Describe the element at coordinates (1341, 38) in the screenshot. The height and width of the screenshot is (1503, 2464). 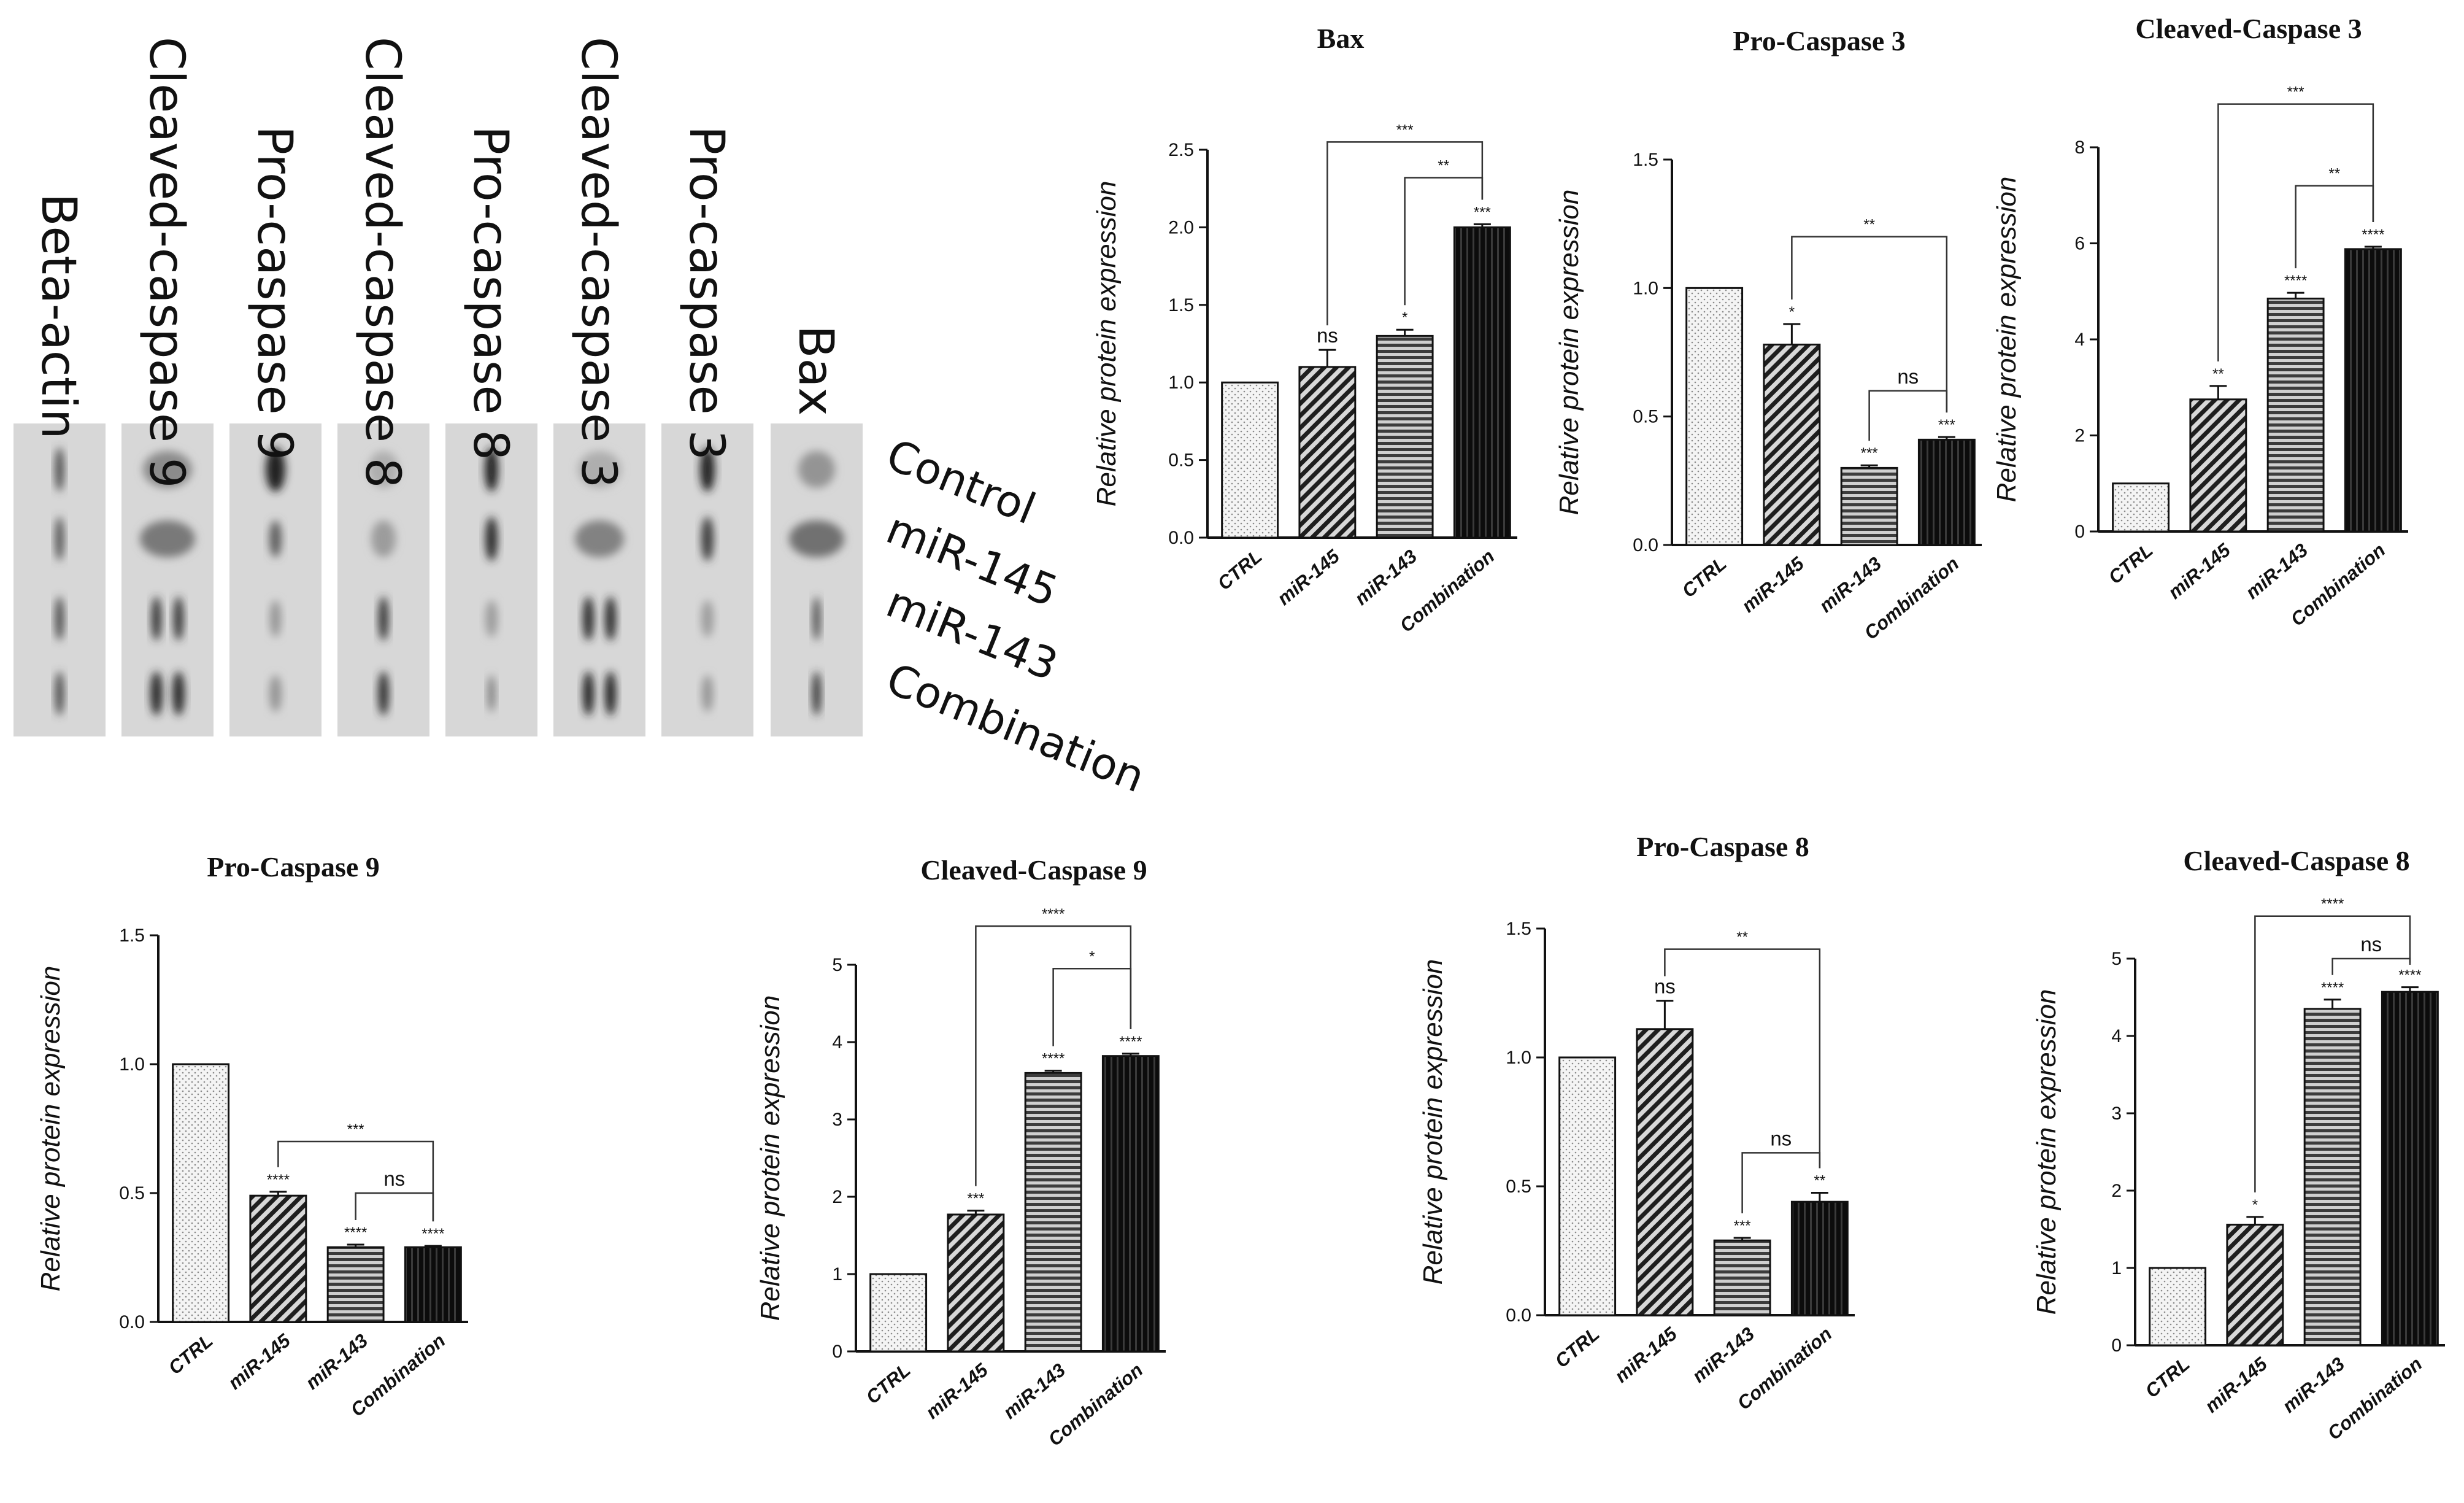
I see `chart-title: Bax` at that location.